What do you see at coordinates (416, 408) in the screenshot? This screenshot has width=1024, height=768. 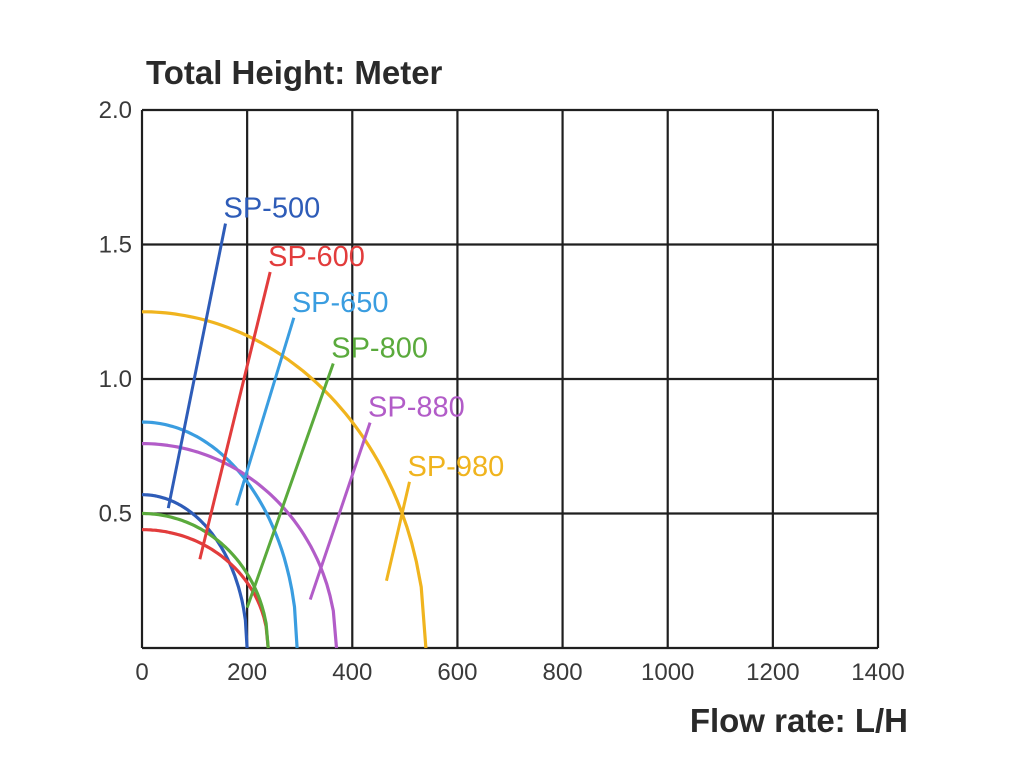 I see `series-label-sp-880: SP-880` at bounding box center [416, 408].